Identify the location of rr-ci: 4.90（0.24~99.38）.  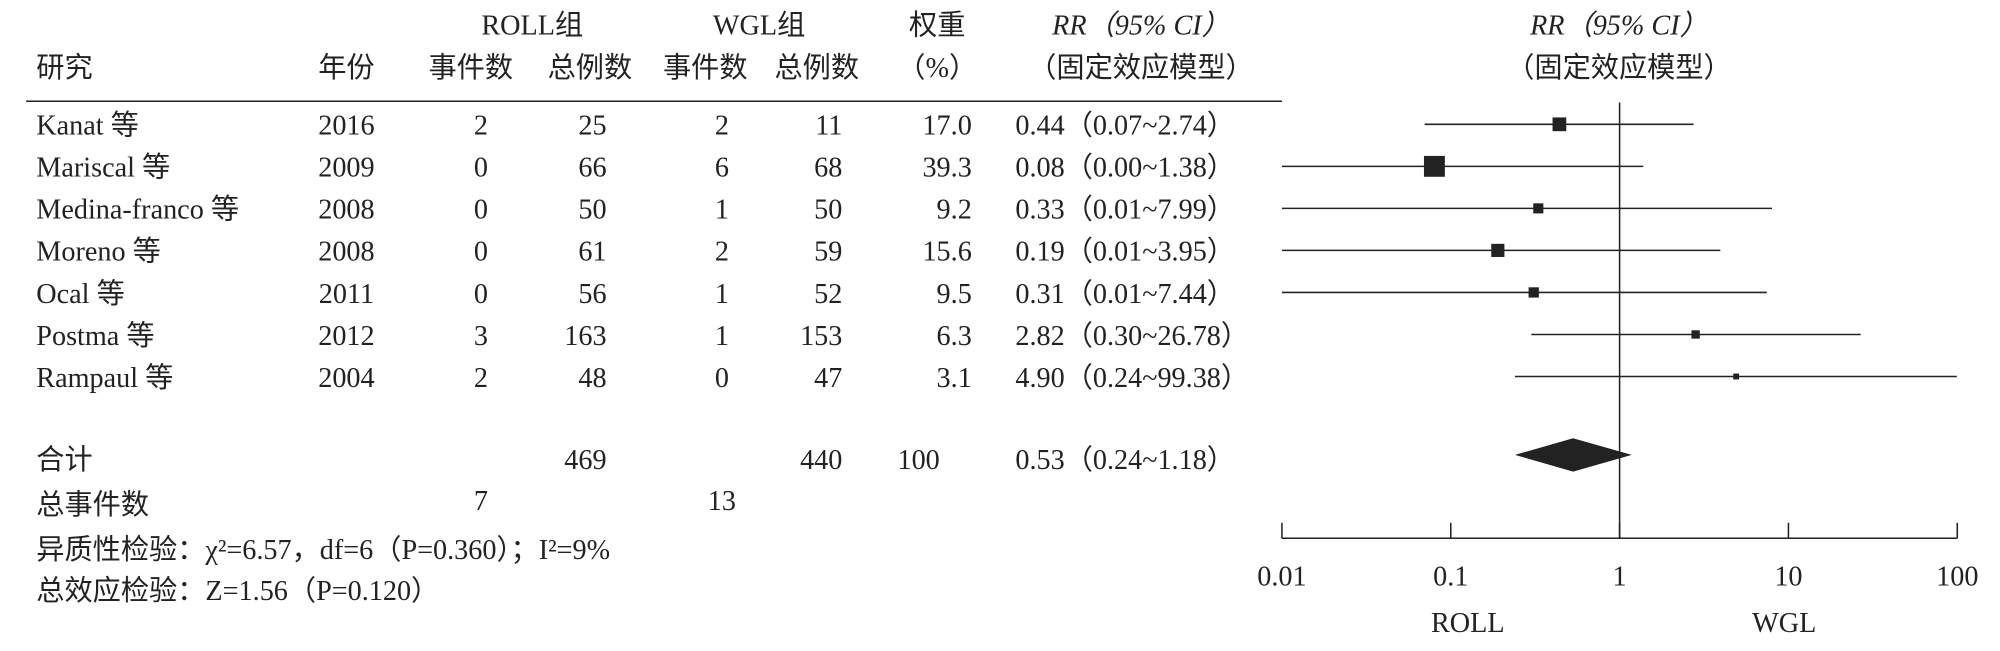
(1132, 378).